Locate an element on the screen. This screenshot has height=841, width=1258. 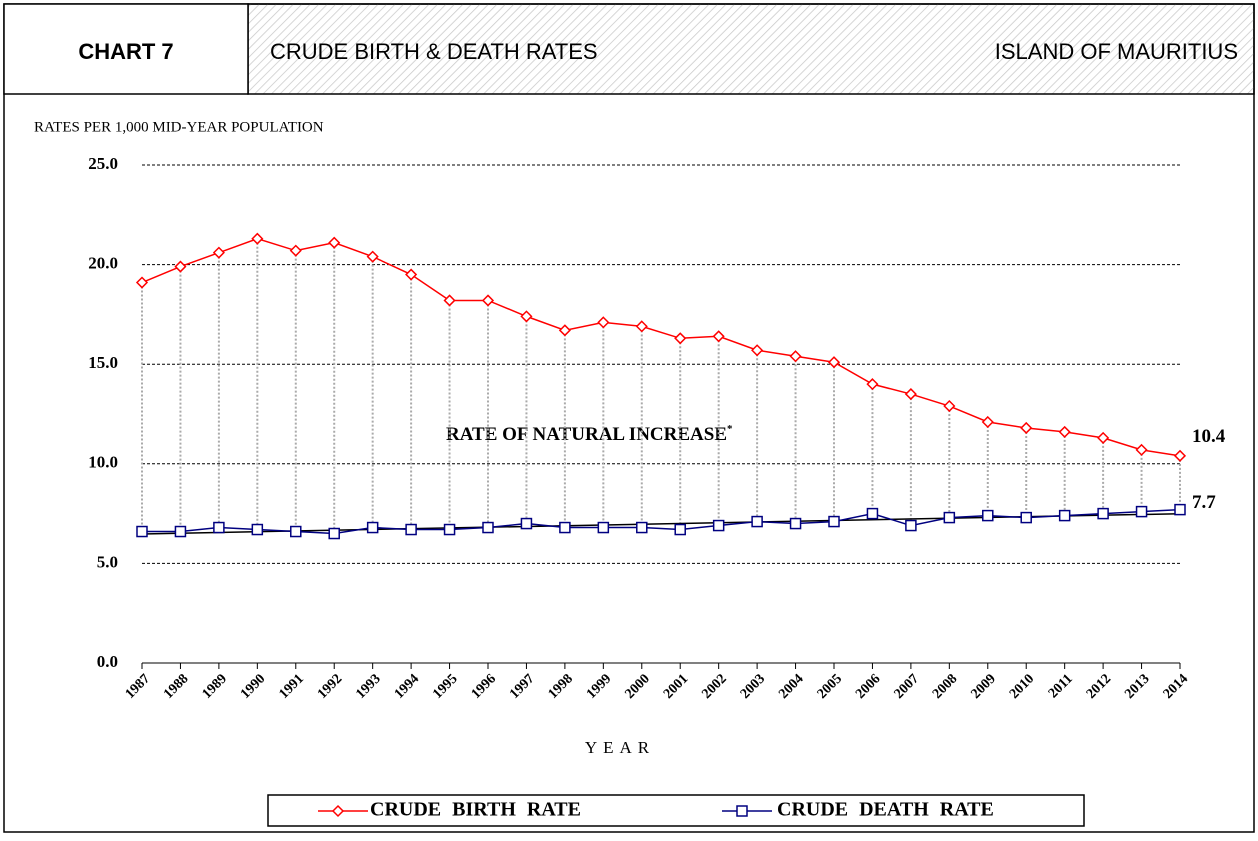
header-band is located at coordinates (751, 49).